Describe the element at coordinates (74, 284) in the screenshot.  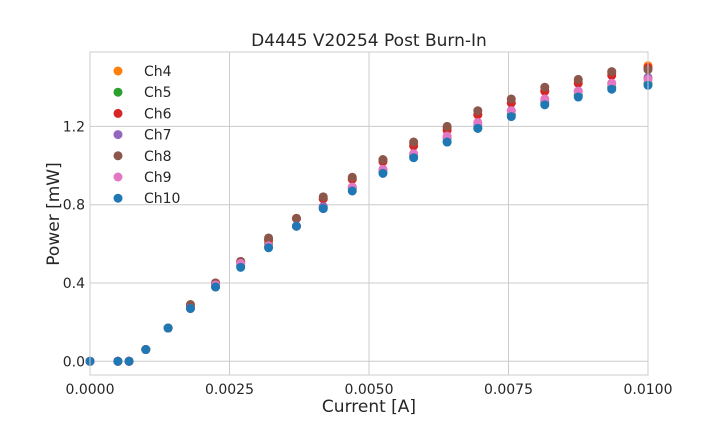
I see `y-tick-label: 0.4` at that location.